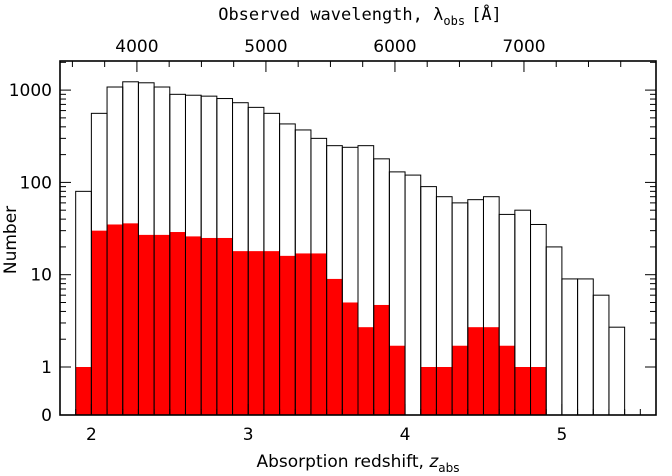 Image resolution: width=672 pixels, height=476 pixels. Describe the element at coordinates (523, 47) in the screenshot. I see `top-tick-label: 7000` at that location.